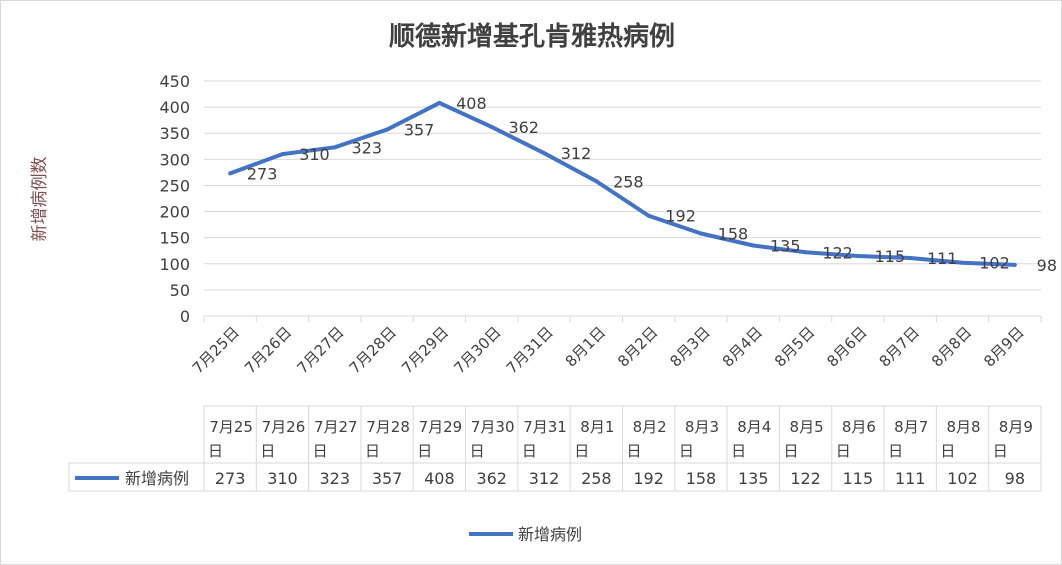 Image resolution: width=1062 pixels, height=565 pixels. Describe the element at coordinates (439, 478) in the screenshot. I see `table-value: 408` at that location.